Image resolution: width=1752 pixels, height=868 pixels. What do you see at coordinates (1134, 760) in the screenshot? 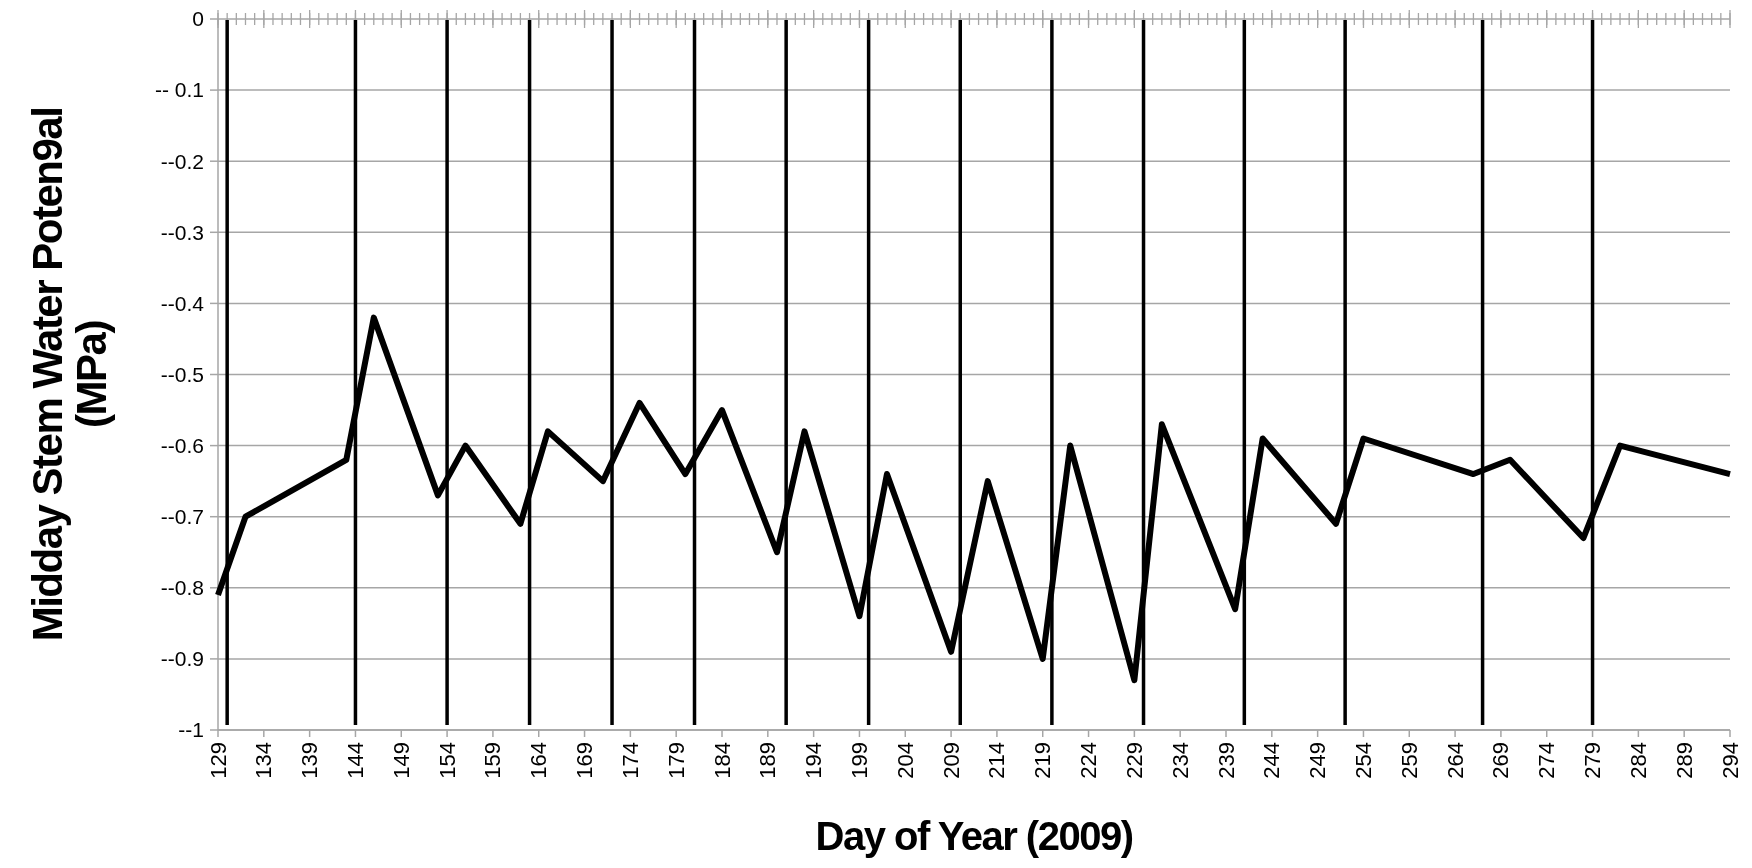
I see `x-tick-label: 229` at bounding box center [1134, 760].